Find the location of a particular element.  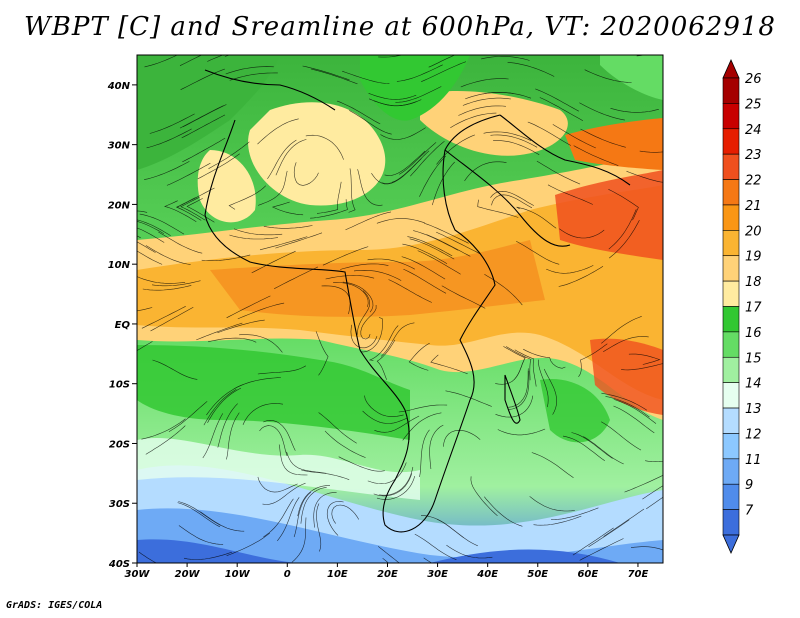

colorbar-label: 12 is located at coordinates (753, 434).